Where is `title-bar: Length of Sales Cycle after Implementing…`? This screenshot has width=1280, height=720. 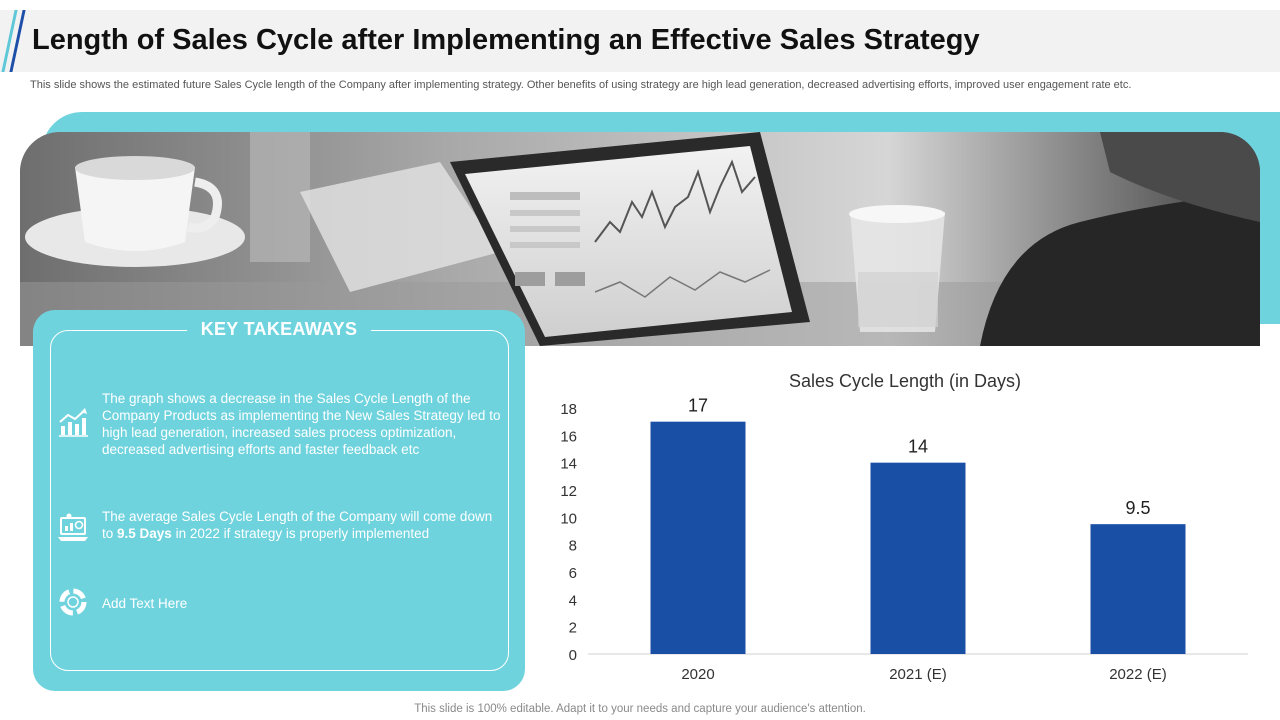
title-bar: Length of Sales Cycle after Implementing… is located at coordinates (640, 41).